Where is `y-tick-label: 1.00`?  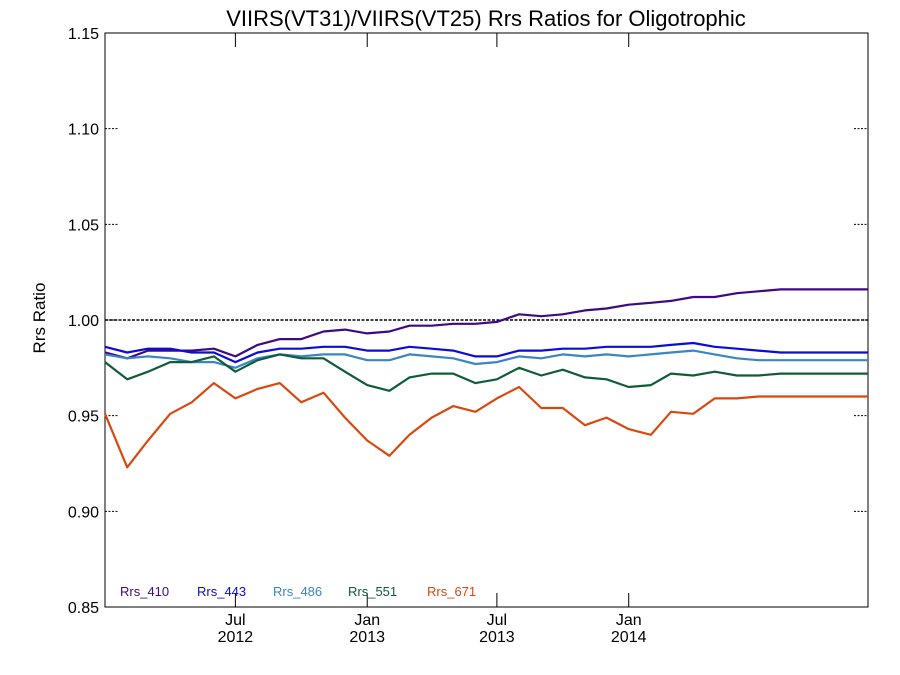
y-tick-label: 1.00 is located at coordinates (83, 321).